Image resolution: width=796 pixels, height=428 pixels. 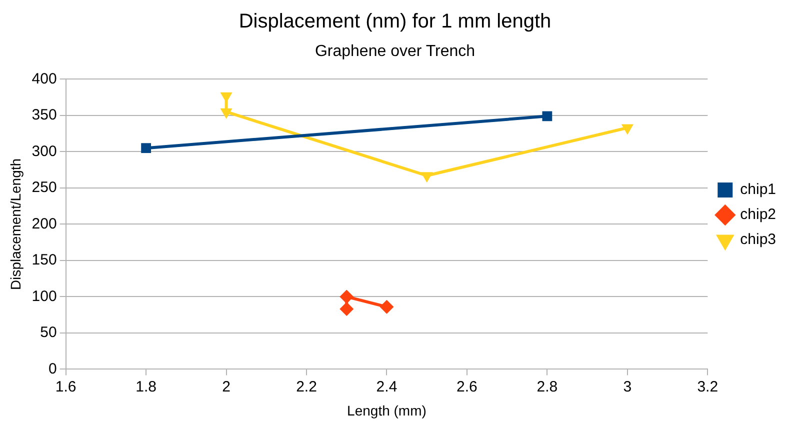 What do you see at coordinates (44, 296) in the screenshot?
I see `y-tick-label: 100` at bounding box center [44, 296].